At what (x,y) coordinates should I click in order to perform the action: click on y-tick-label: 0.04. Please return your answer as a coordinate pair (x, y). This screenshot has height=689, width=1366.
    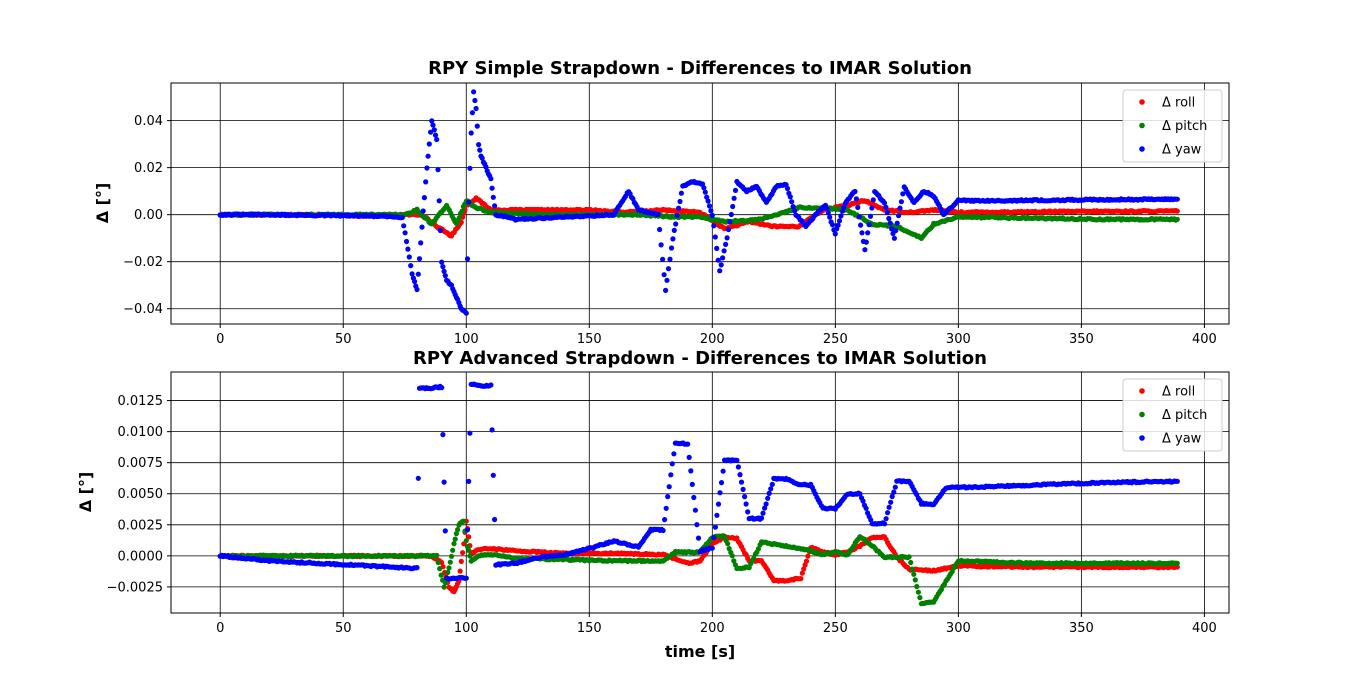
    Looking at the image, I should click on (148, 121).